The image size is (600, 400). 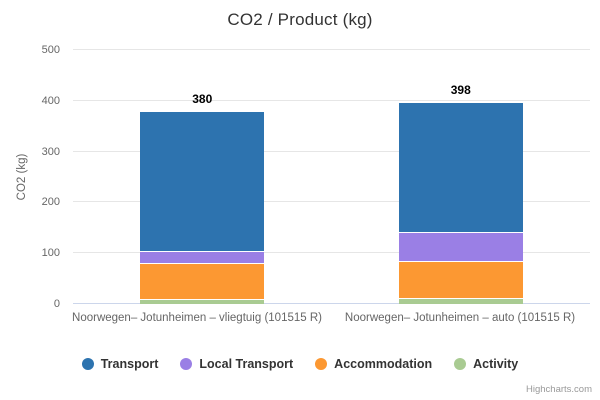 I want to click on transport-legend-marker-icon, so click(x=87, y=364).